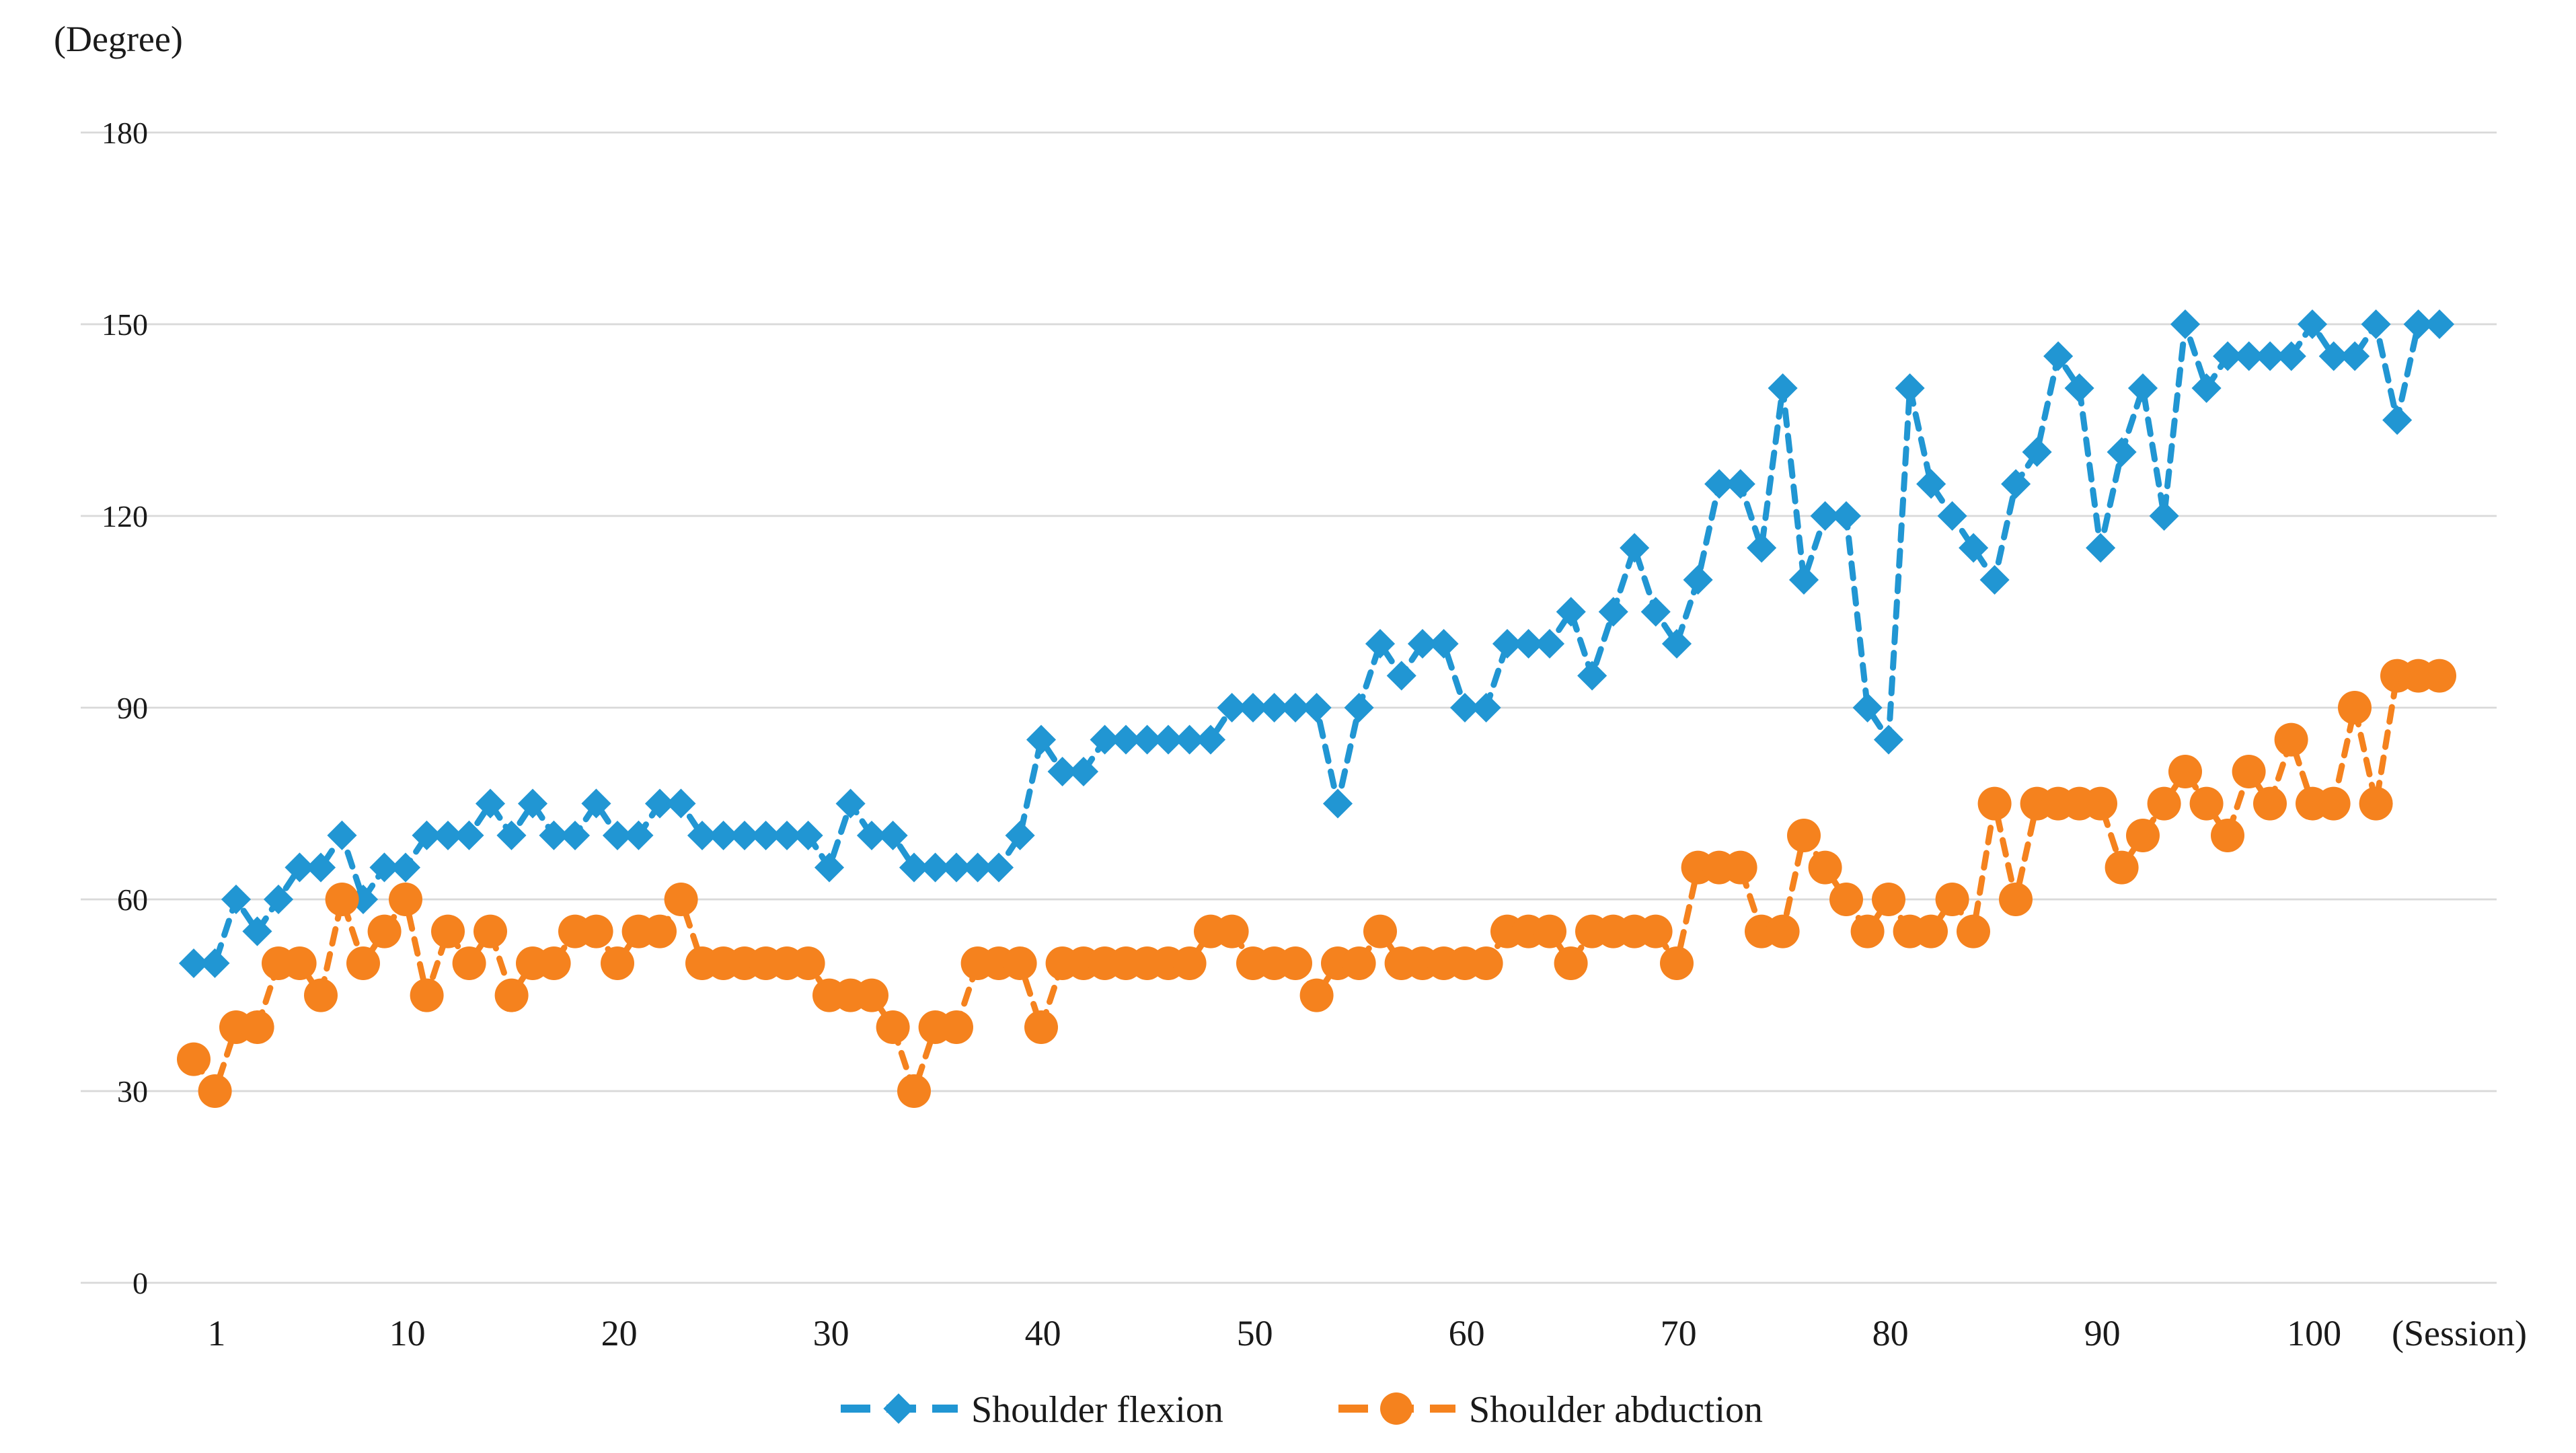  I want to click on legend-label-abduction: Shoulder abduction, so click(1616, 1410).